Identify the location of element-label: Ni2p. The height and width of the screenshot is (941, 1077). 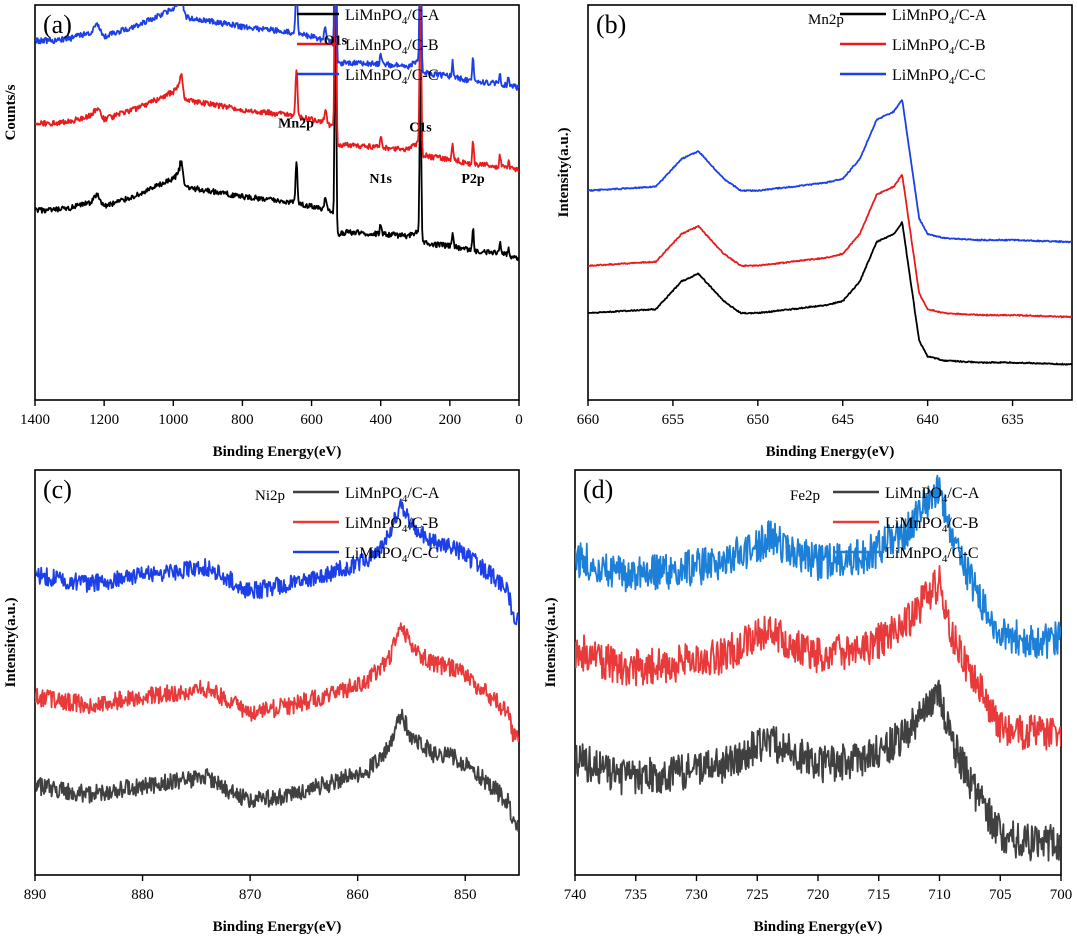
(270, 496).